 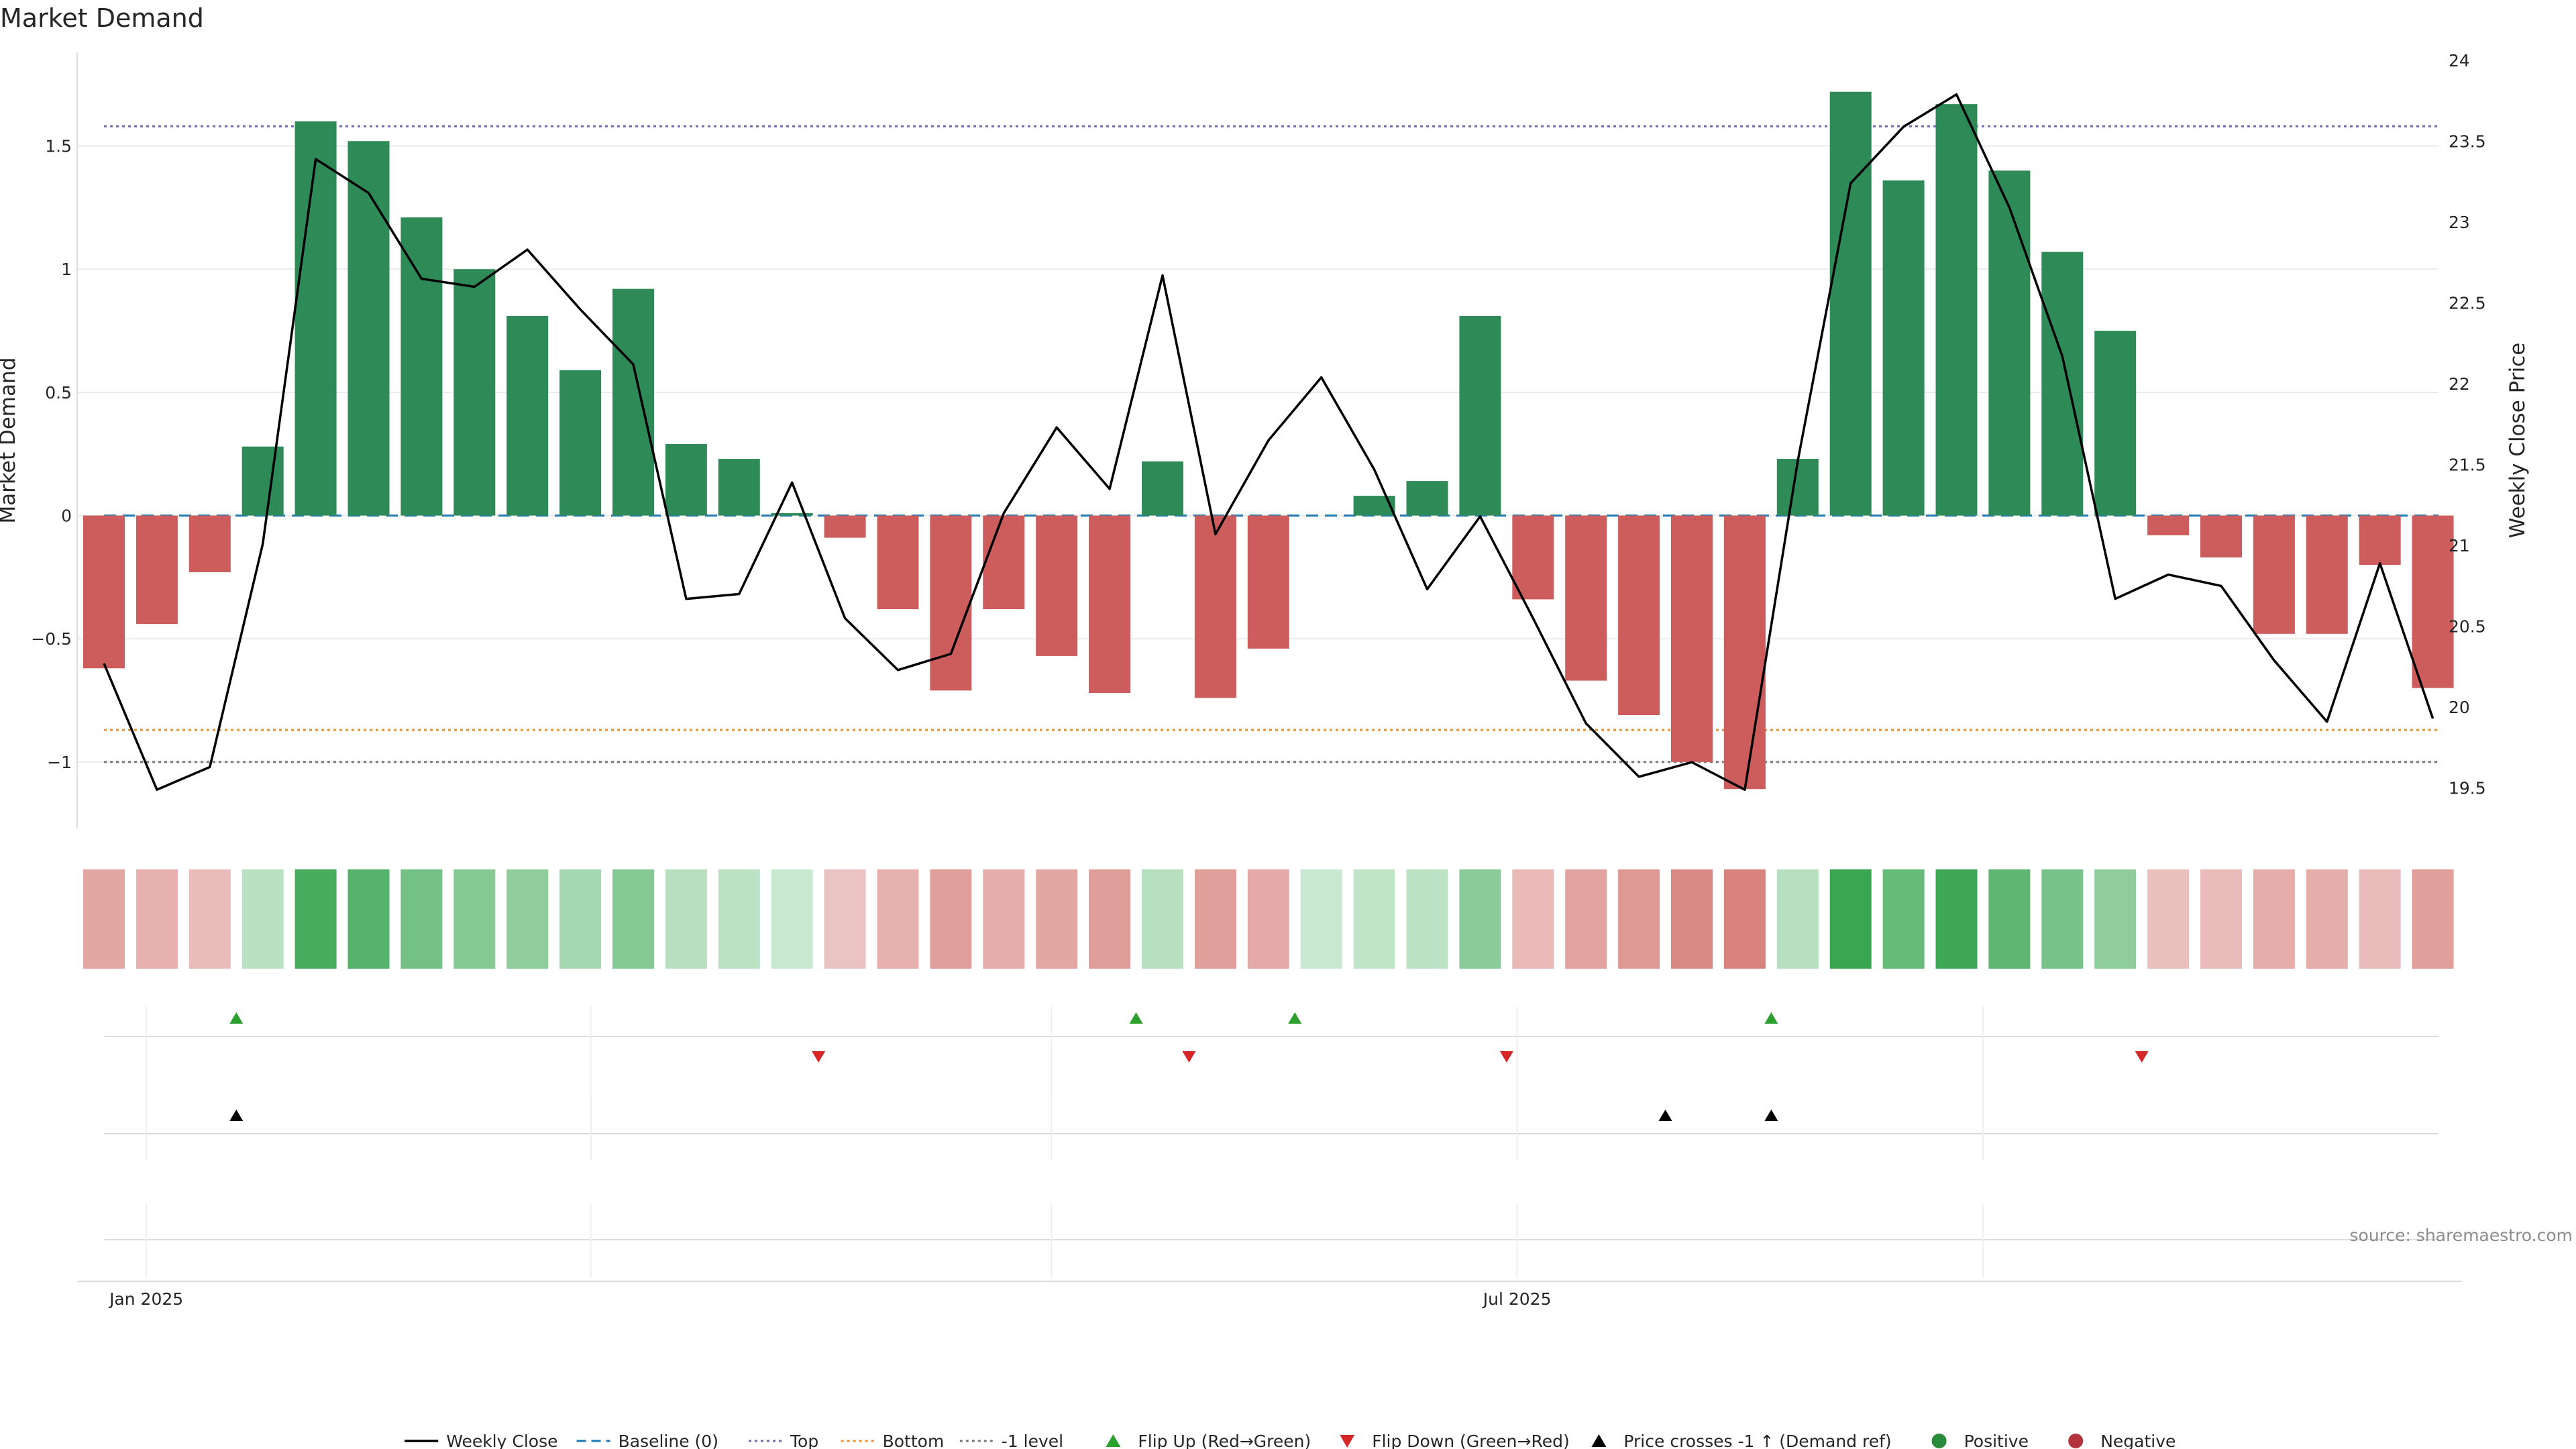 What do you see at coordinates (2467, 788) in the screenshot?
I see `y2-tick-label: 19.5` at bounding box center [2467, 788].